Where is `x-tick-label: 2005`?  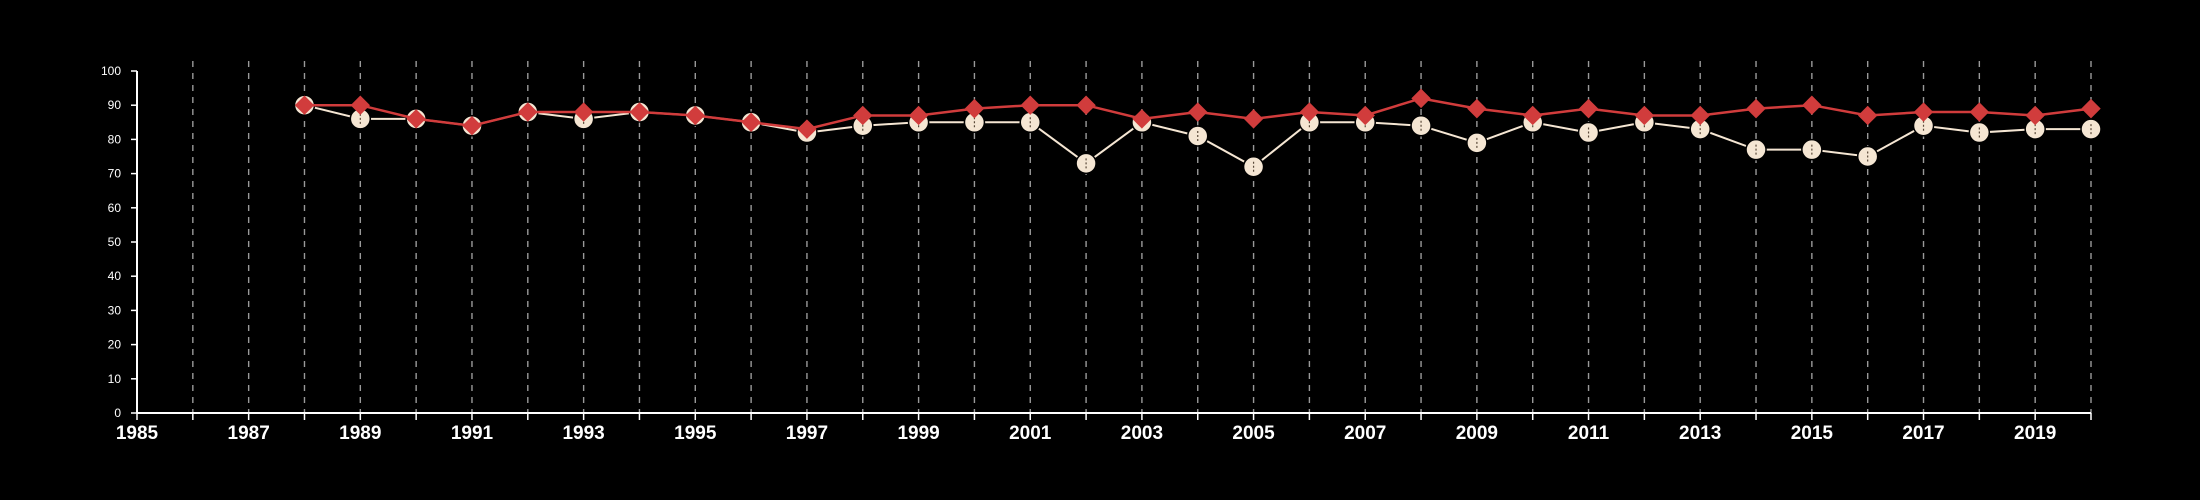 x-tick-label: 2005 is located at coordinates (1253, 433).